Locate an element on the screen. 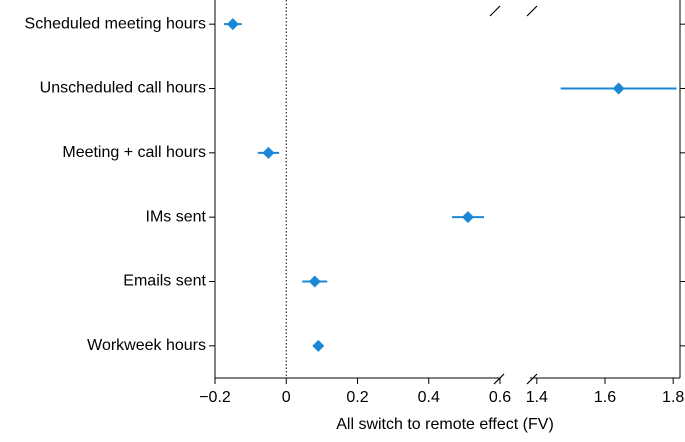 The image size is (685, 442). x-tick-label: 1.4 is located at coordinates (537, 397).